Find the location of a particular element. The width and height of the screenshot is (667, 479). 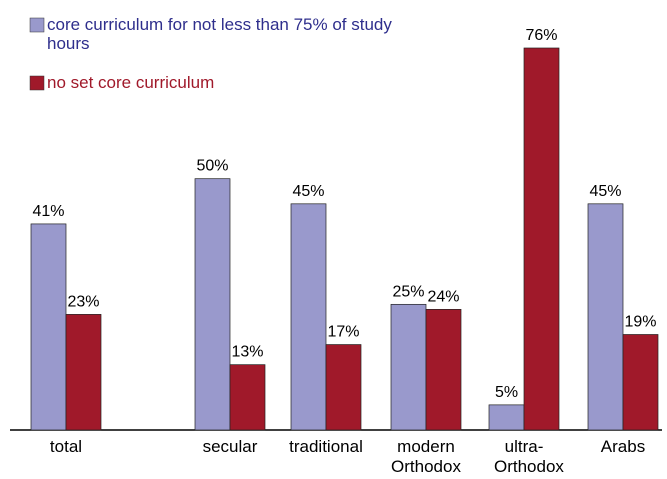

x-tick-label: Arabs is located at coordinates (623, 446).